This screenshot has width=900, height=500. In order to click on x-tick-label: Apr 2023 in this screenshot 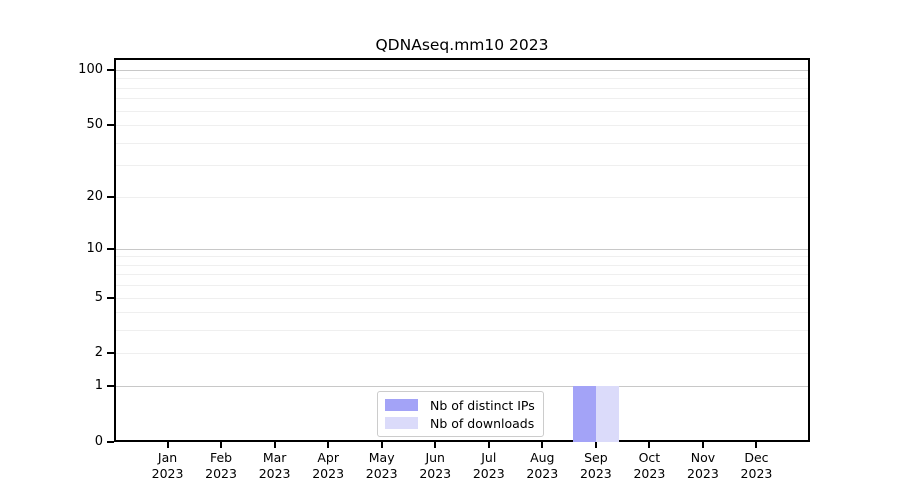, I will do `click(328, 465)`.